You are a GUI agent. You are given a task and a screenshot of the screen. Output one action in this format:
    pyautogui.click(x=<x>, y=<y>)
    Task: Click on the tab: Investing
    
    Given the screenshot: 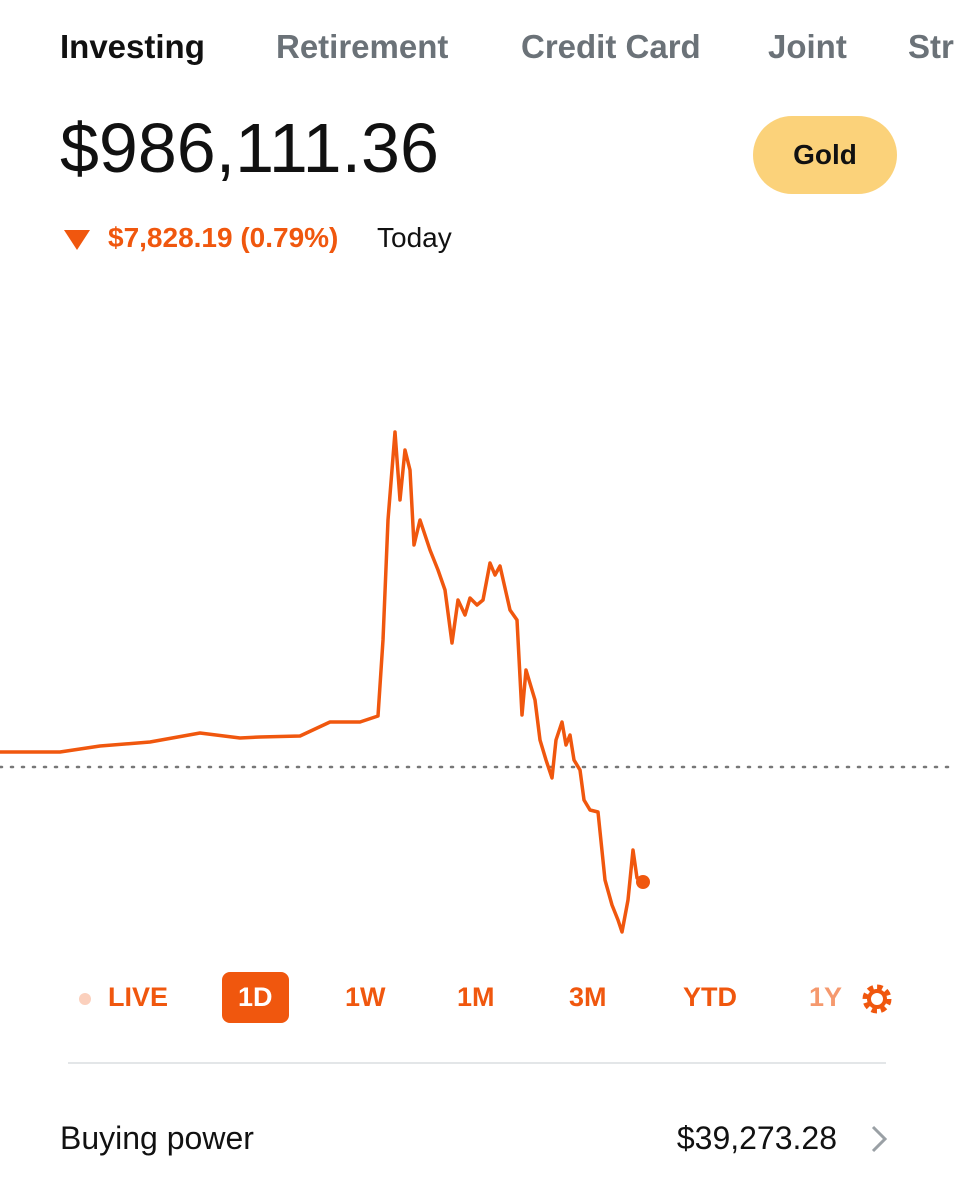 What is the action you would take?
    pyautogui.click(x=132, y=46)
    